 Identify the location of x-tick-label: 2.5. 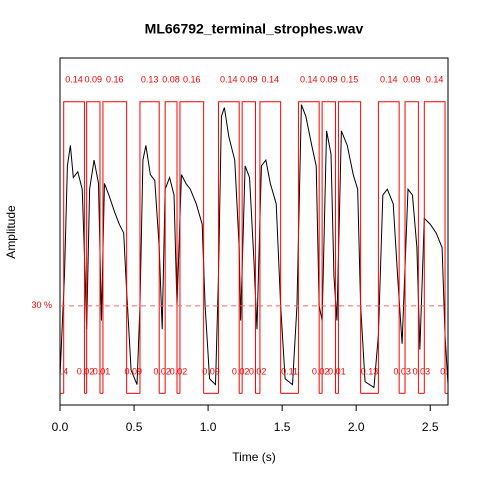
(430, 427).